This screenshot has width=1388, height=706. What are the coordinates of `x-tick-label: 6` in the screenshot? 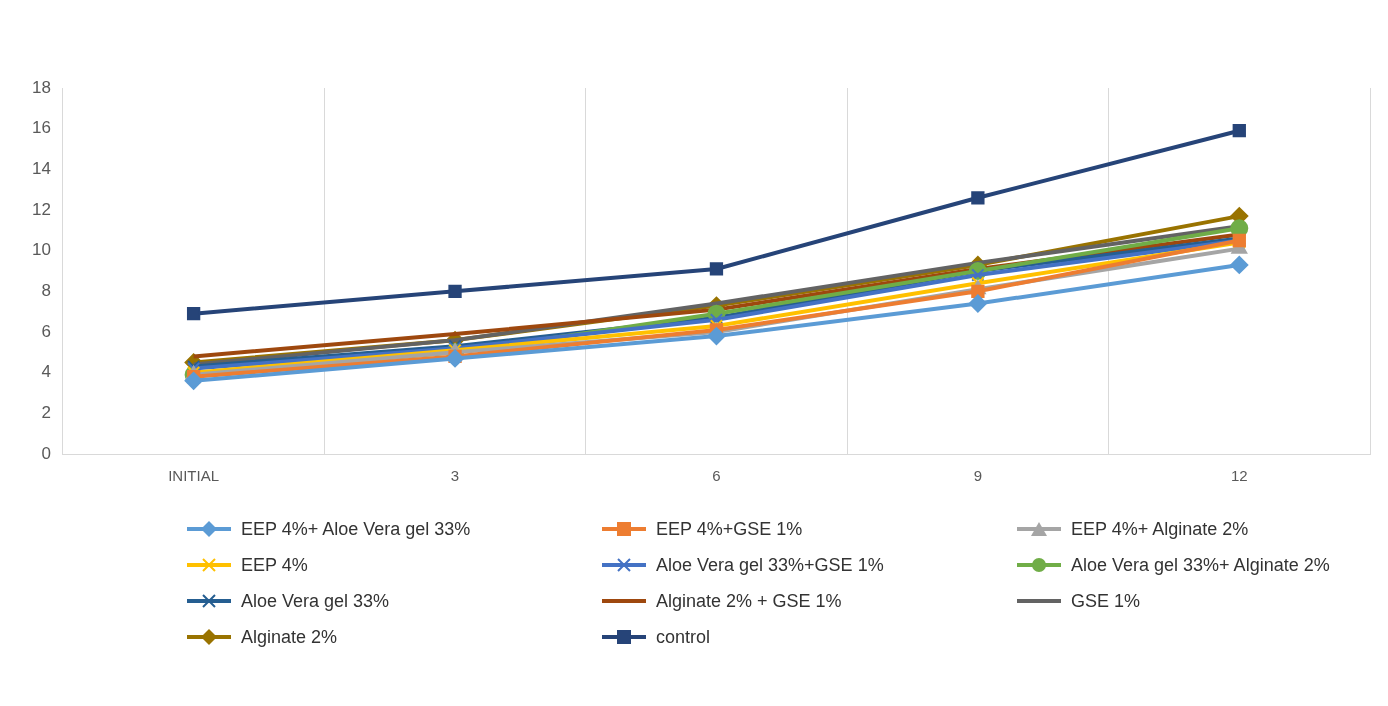 It's located at (716, 476).